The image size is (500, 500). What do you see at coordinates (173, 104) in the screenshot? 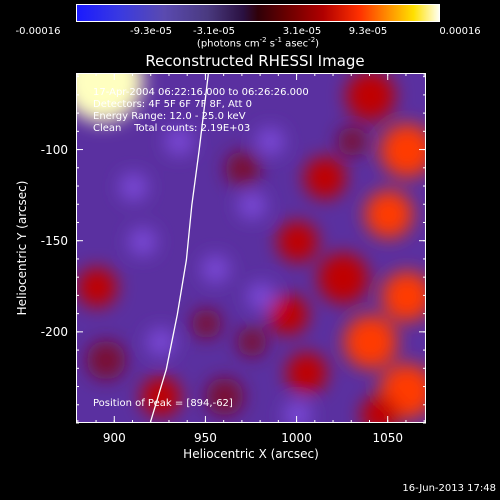
I see `annotation-detectors: Detectors: 4F 5F 6F 7F 8F, Att 0` at bounding box center [173, 104].